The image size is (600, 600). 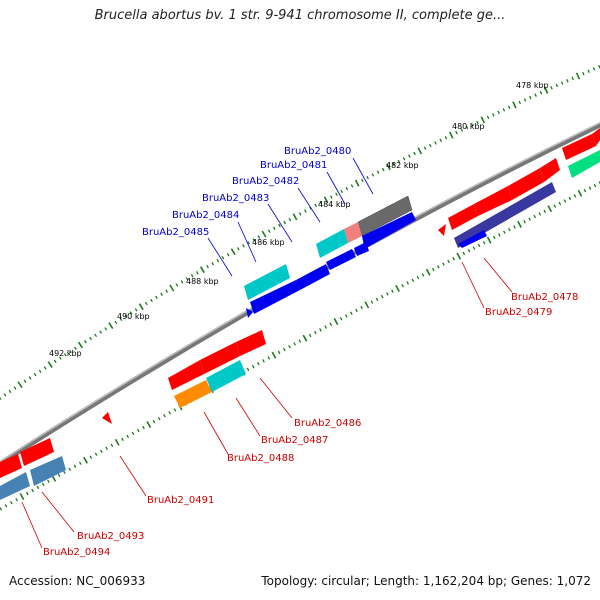 I want to click on gene-label: BruAb2_0485, so click(x=175, y=232).